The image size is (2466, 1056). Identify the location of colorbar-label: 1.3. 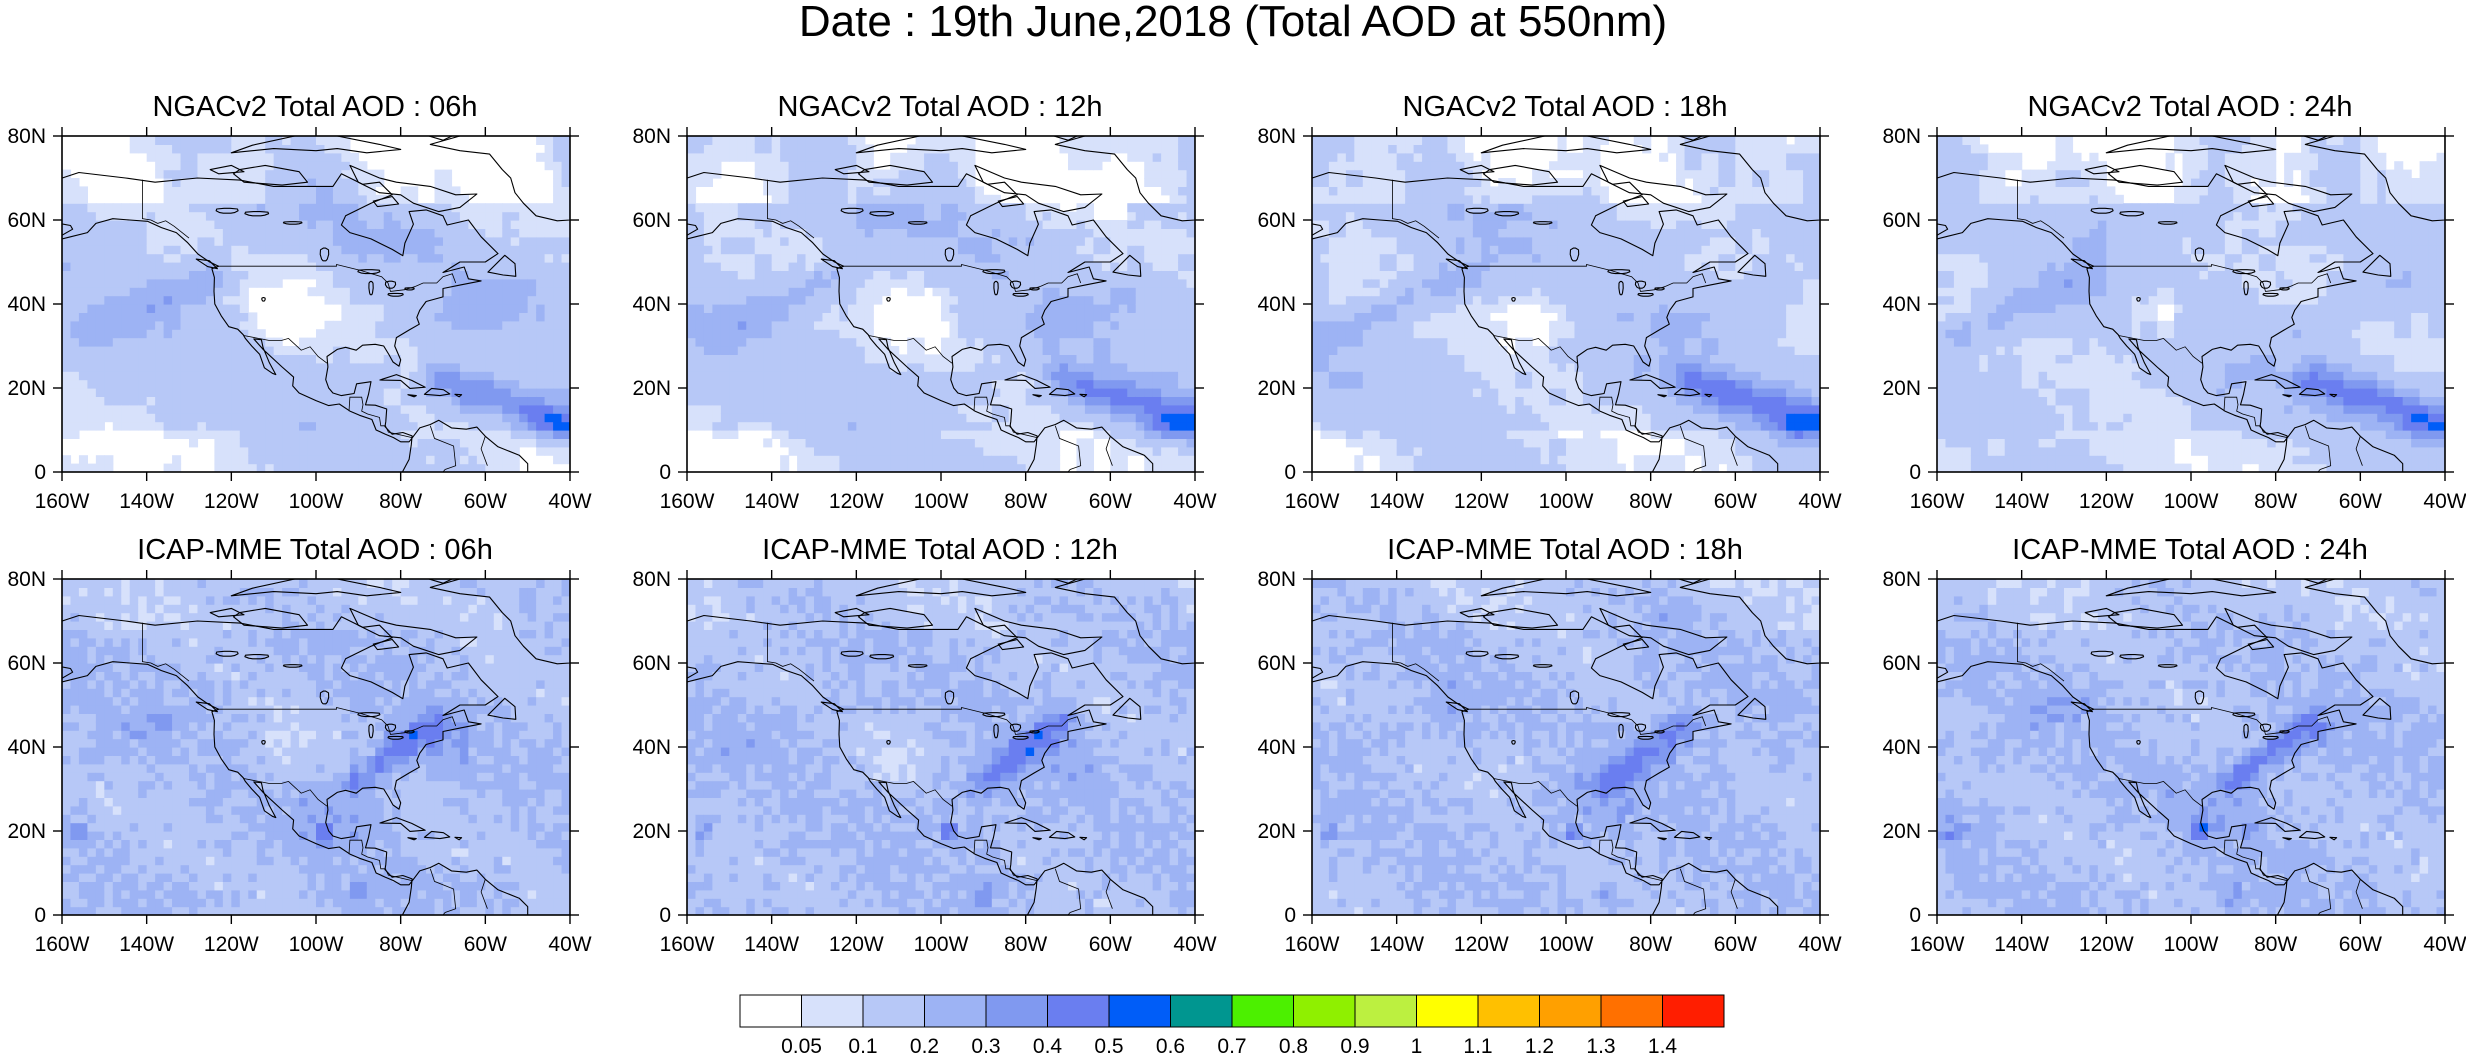
(1600, 1045).